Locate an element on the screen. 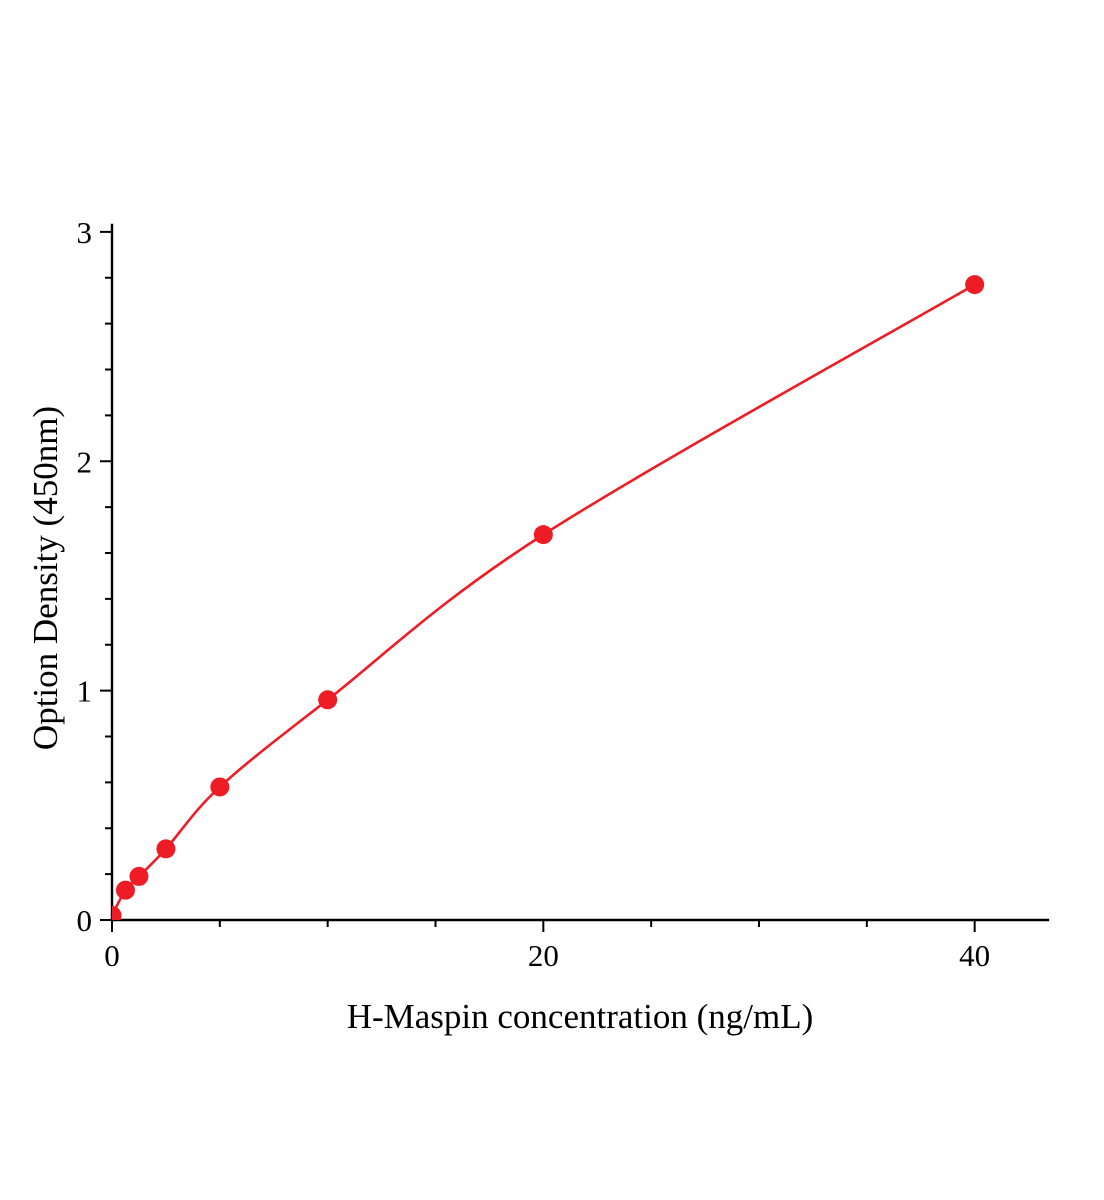 This screenshot has width=1104, height=1200. y-tick-label: 1 is located at coordinates (85, 691).